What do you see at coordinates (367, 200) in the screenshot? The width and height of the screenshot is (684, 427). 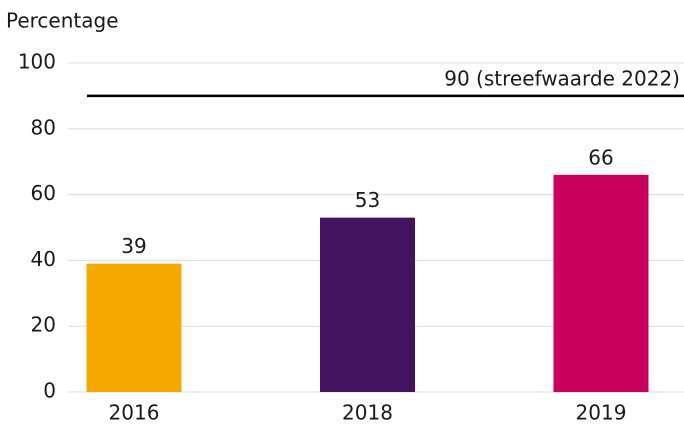 I see `value-label: 53` at bounding box center [367, 200].